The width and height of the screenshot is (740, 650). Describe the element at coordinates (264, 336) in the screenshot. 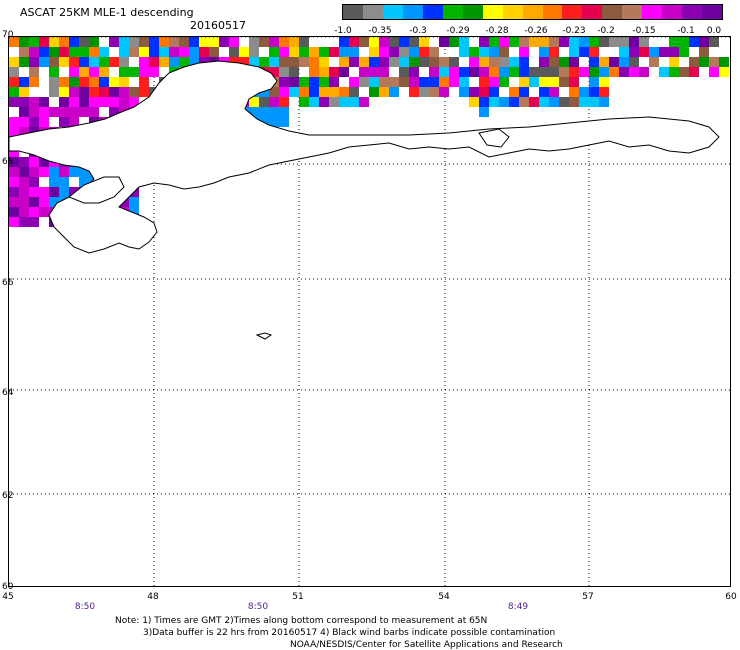

I see `small-island` at that location.